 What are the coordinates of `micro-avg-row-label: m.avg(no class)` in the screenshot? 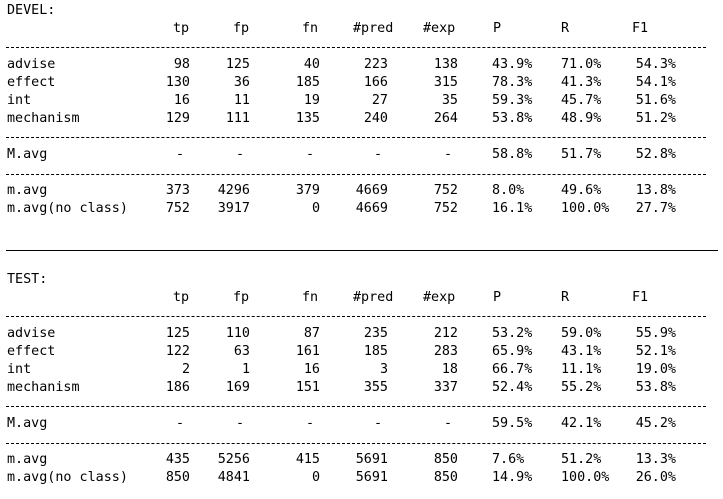 It's located at (67, 208).